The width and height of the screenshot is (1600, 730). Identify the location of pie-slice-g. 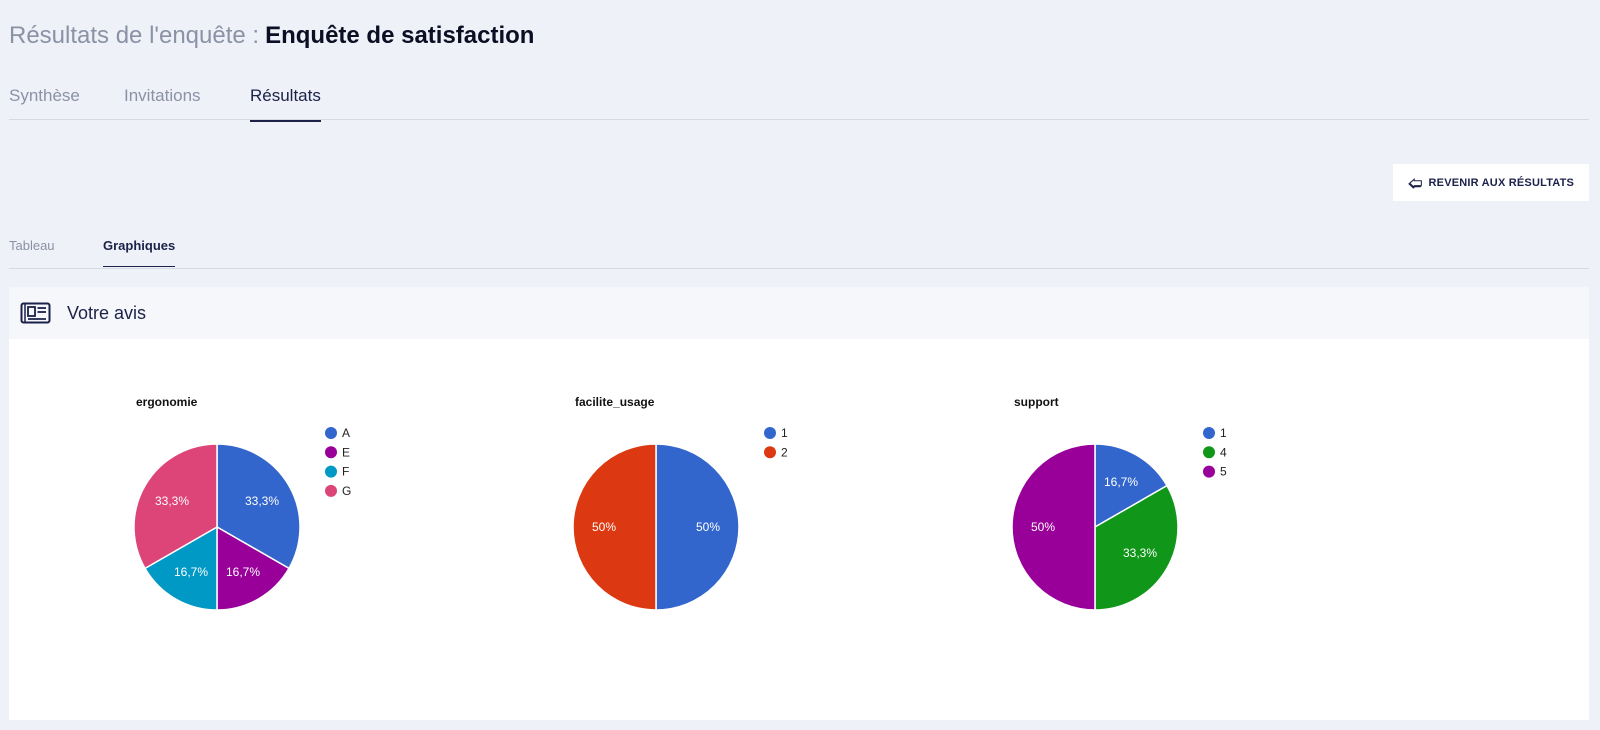
(176, 506).